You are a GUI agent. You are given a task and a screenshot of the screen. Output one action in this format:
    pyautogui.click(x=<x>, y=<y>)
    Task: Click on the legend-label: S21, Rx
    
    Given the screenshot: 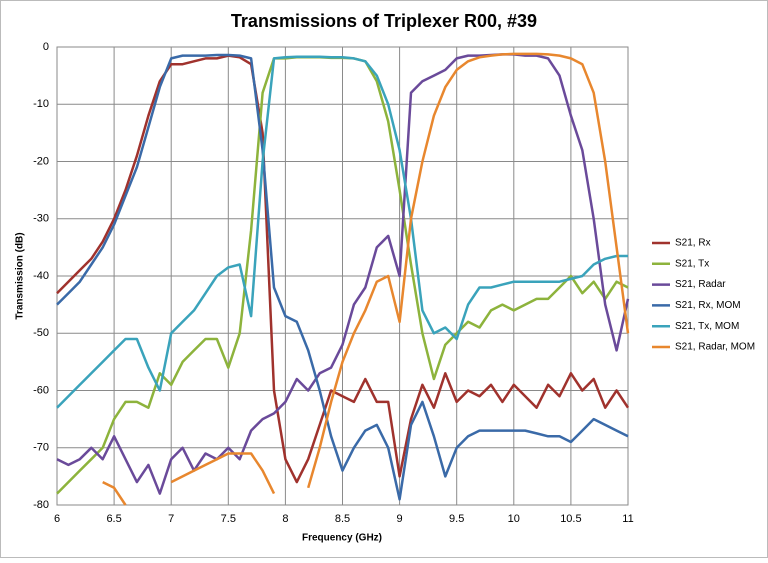 What is the action you would take?
    pyautogui.click(x=693, y=243)
    